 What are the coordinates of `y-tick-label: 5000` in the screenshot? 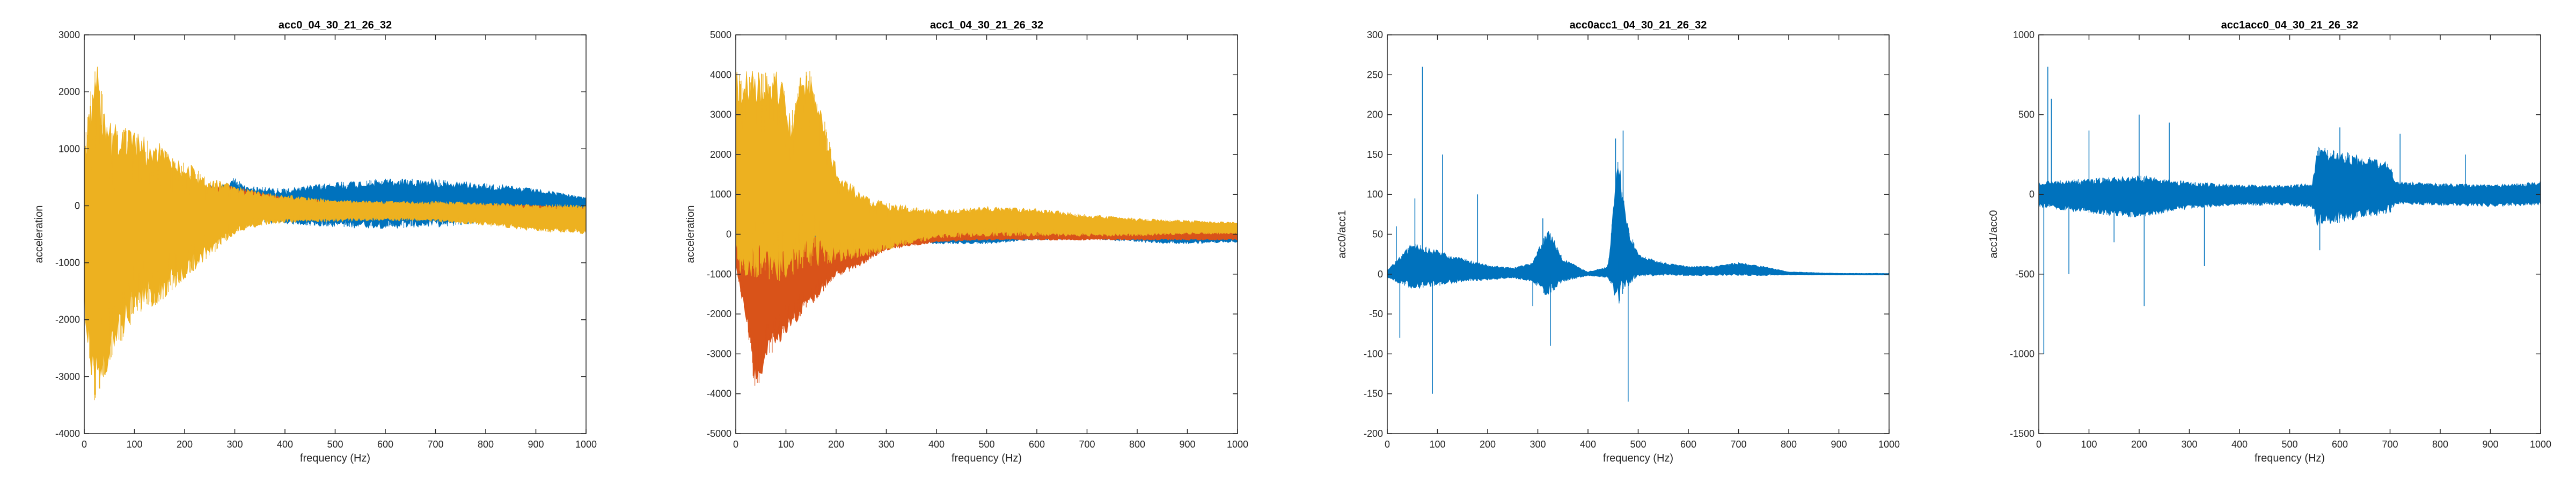 It's located at (720, 35).